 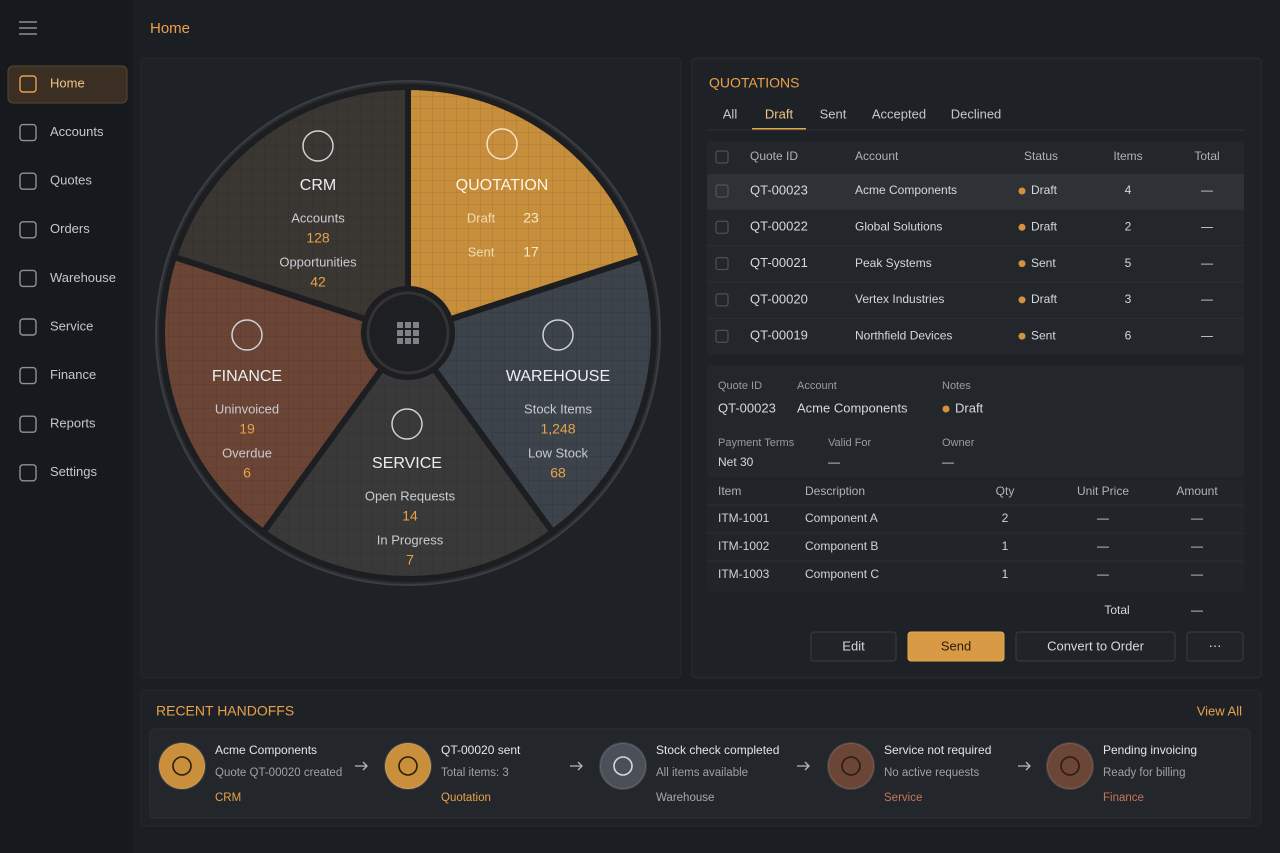 What do you see at coordinates (1206, 156) in the screenshot?
I see `column-header: Total` at bounding box center [1206, 156].